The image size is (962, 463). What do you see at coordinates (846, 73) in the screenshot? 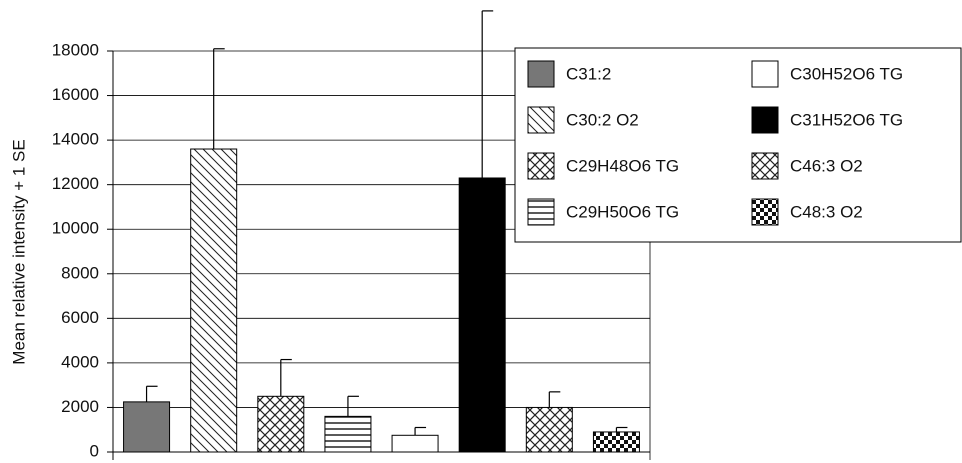
I see `legend-label: C30H52O6 TG` at bounding box center [846, 73].